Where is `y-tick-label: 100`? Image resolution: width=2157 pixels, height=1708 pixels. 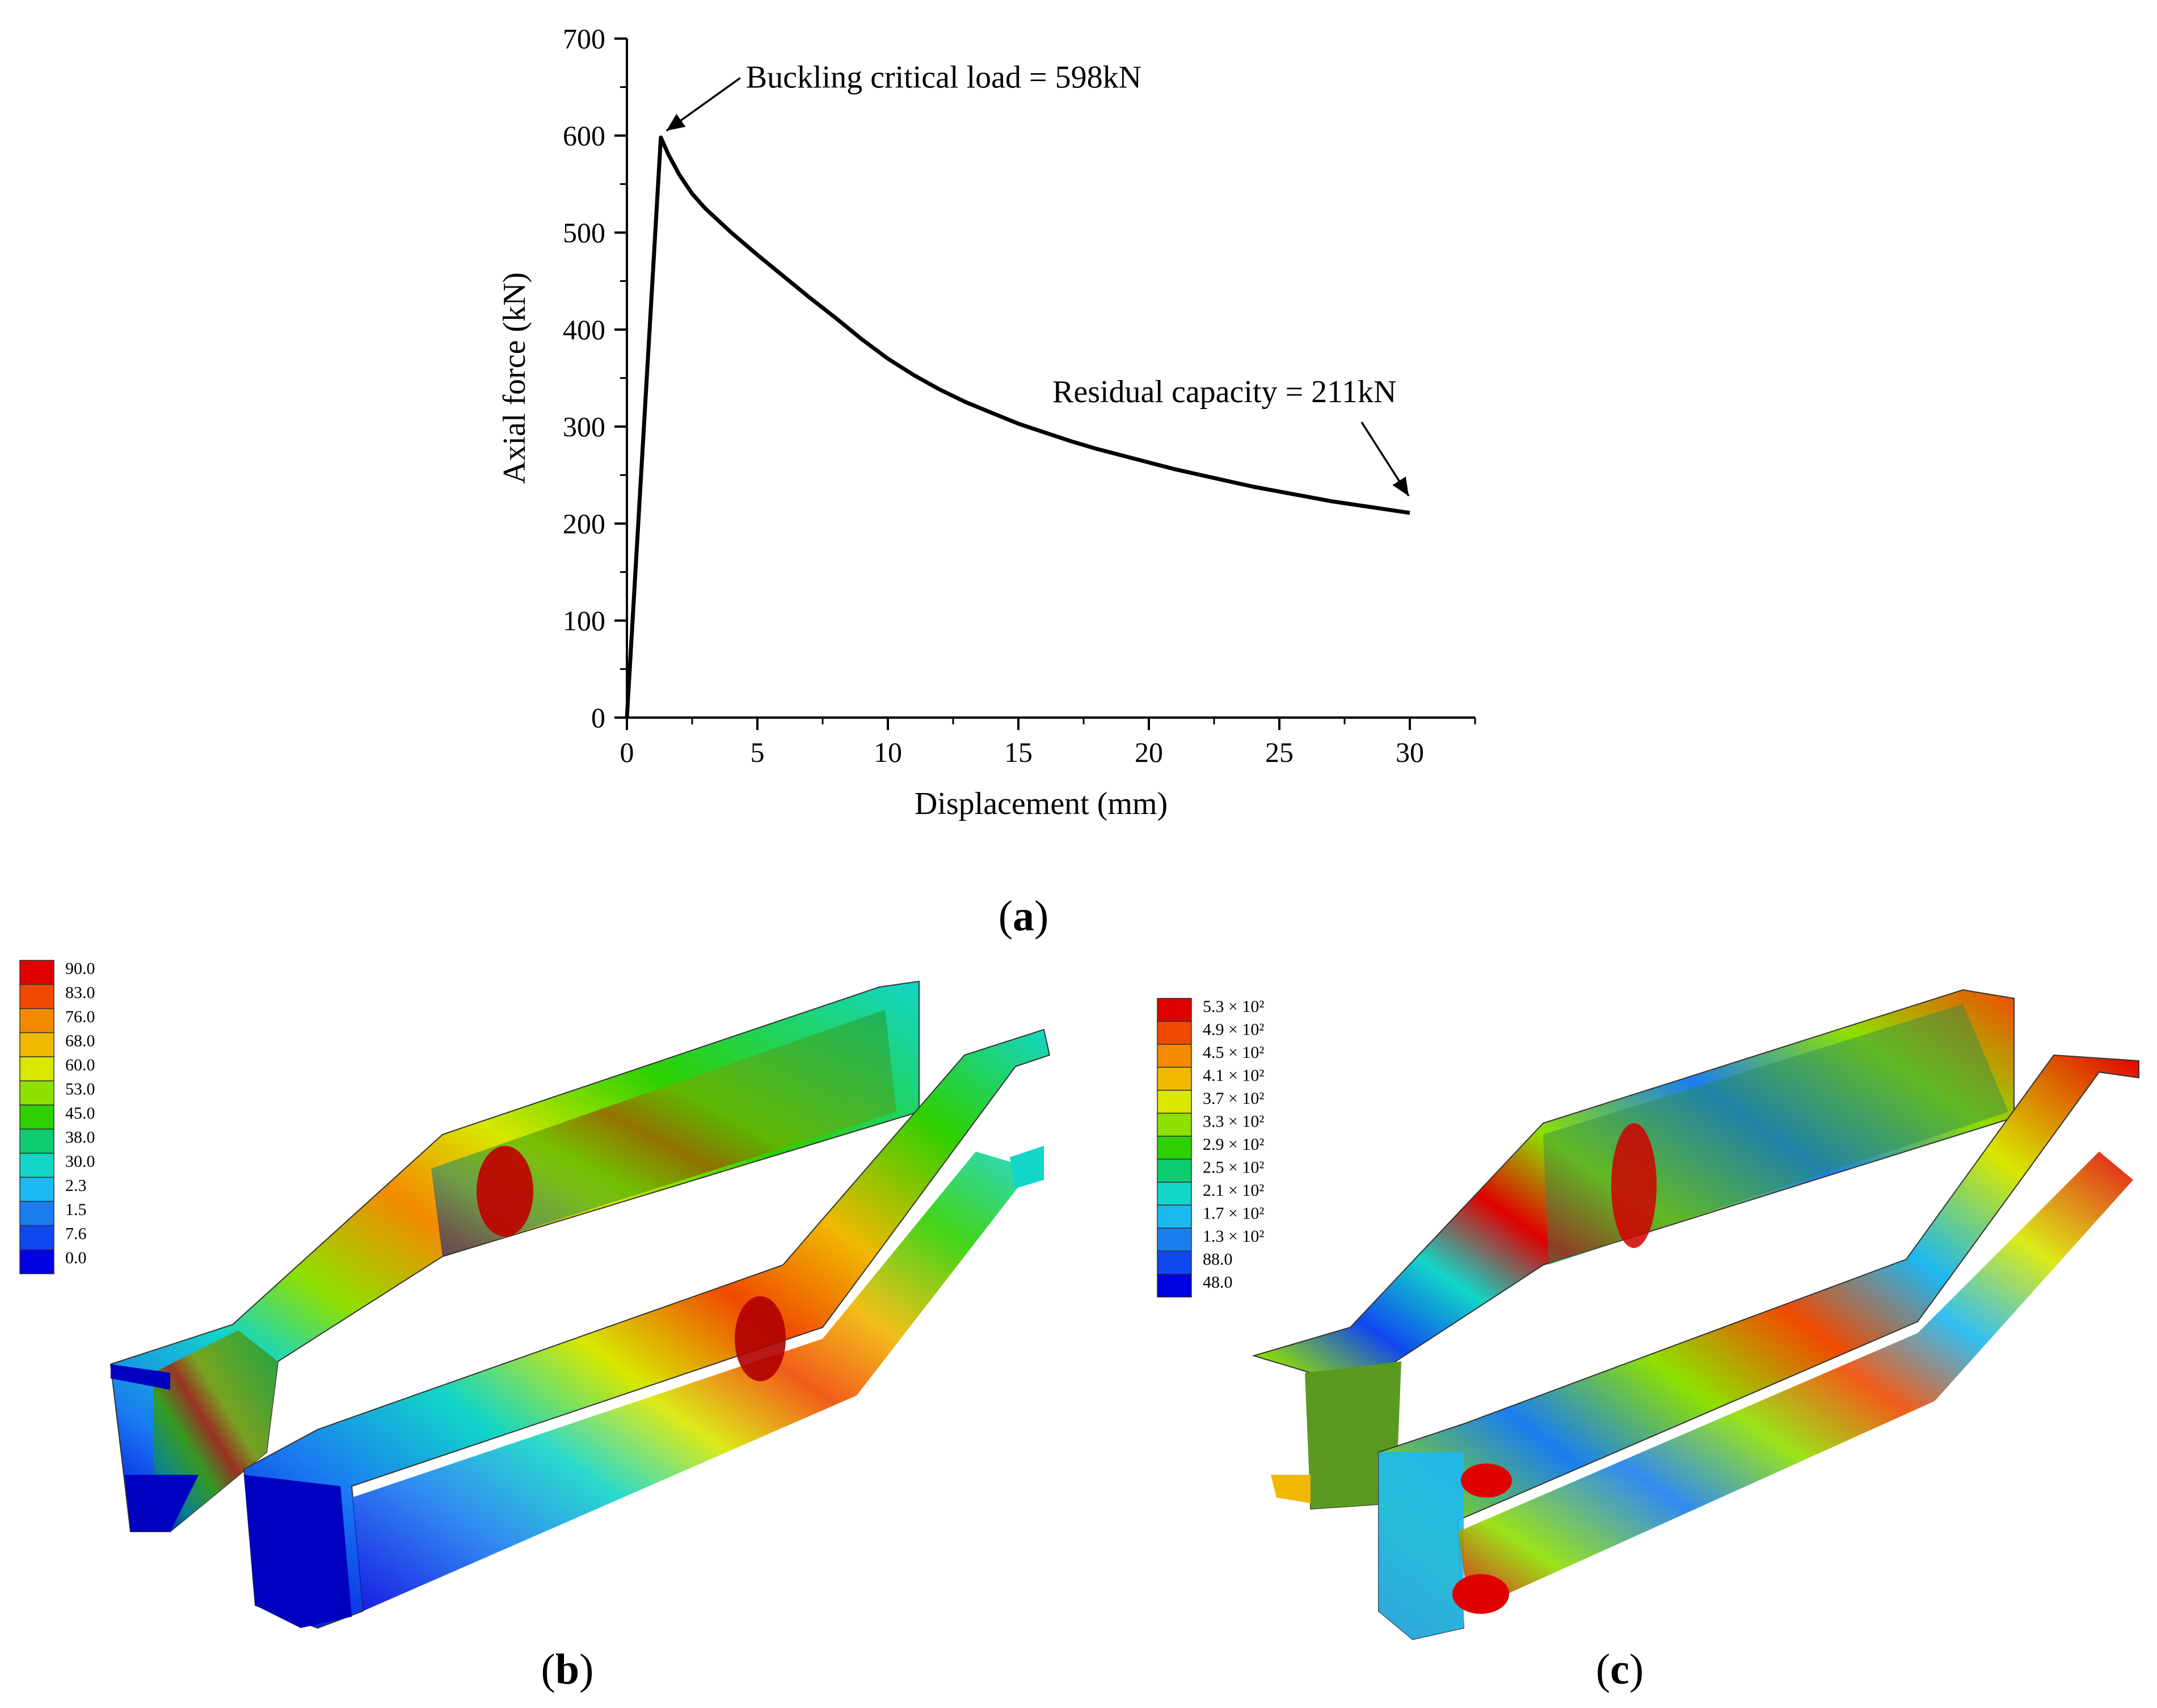
y-tick-label: 100 is located at coordinates (584, 621).